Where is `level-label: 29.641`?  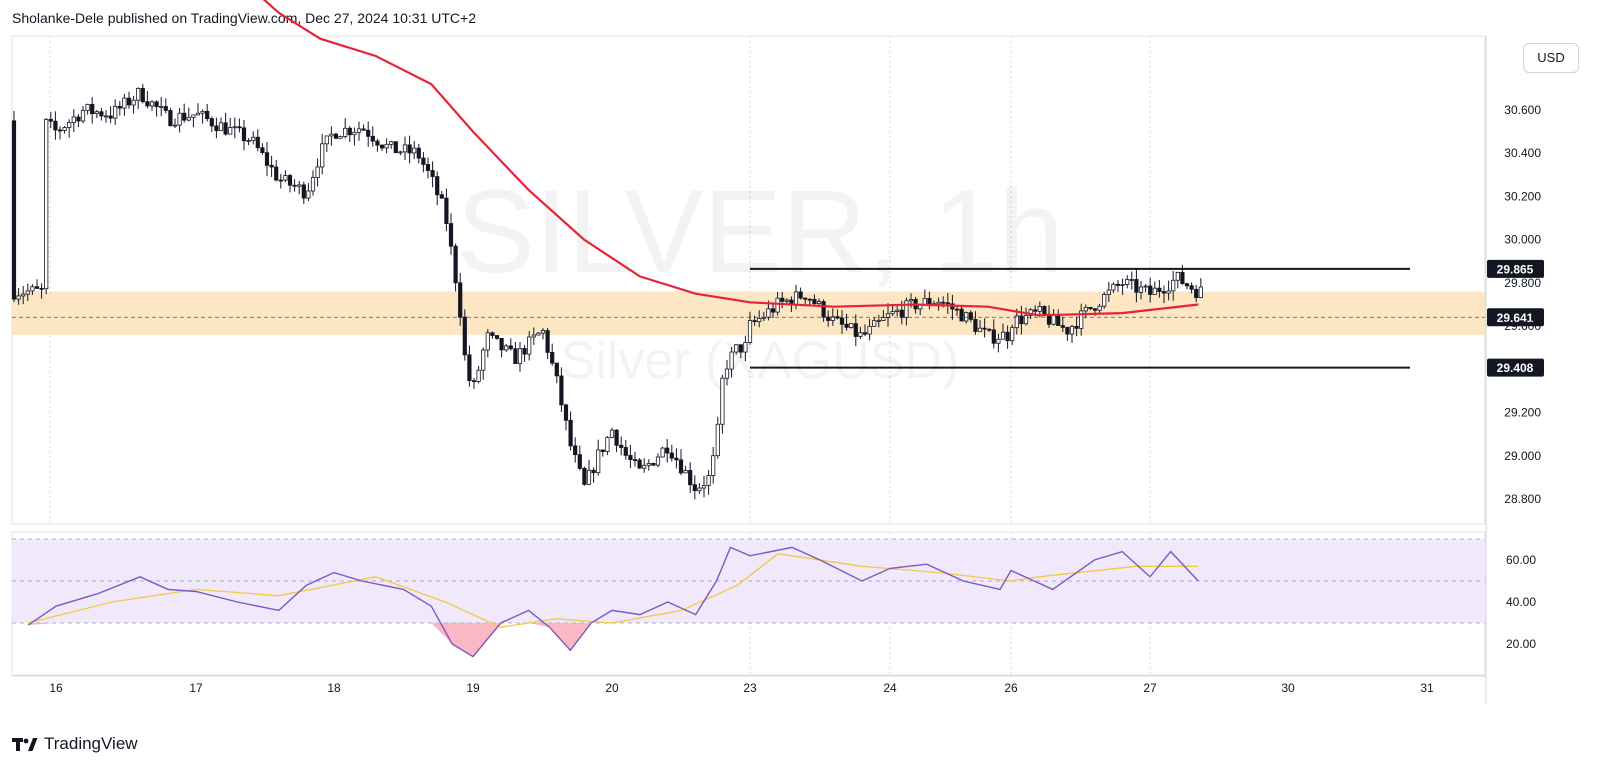
level-label: 29.641 is located at coordinates (1515, 318).